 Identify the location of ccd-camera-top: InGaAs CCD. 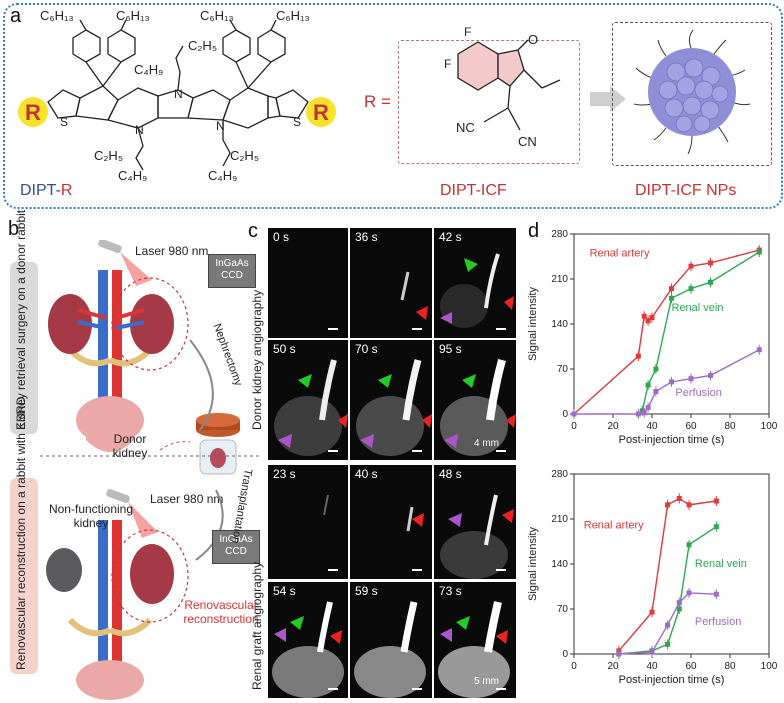
(232, 271).